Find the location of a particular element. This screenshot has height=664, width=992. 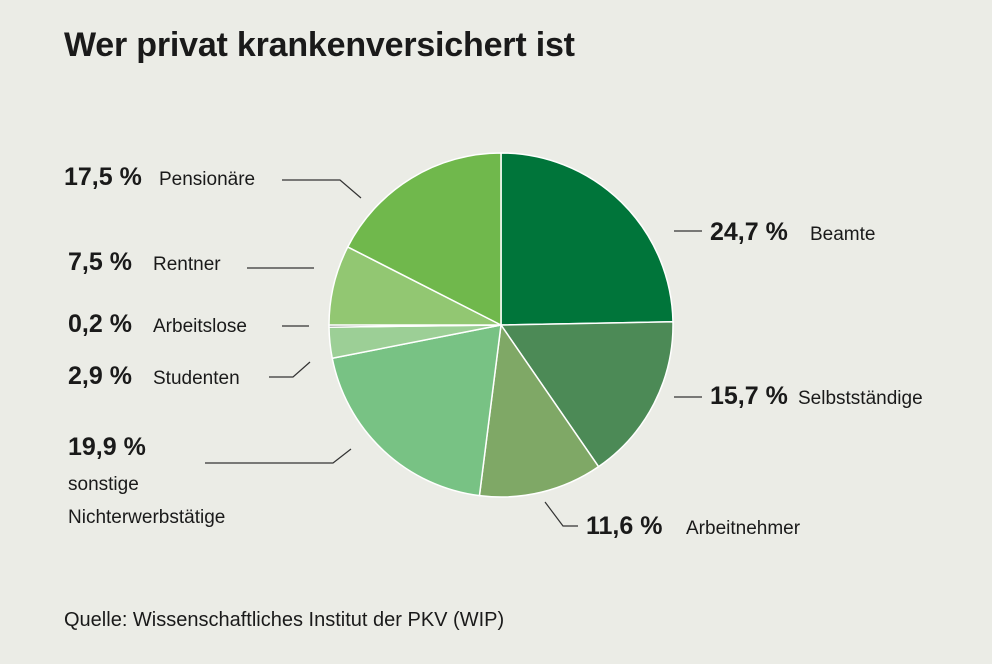

slice-value-label-arbeitslose: 0,2 % is located at coordinates (100, 324).